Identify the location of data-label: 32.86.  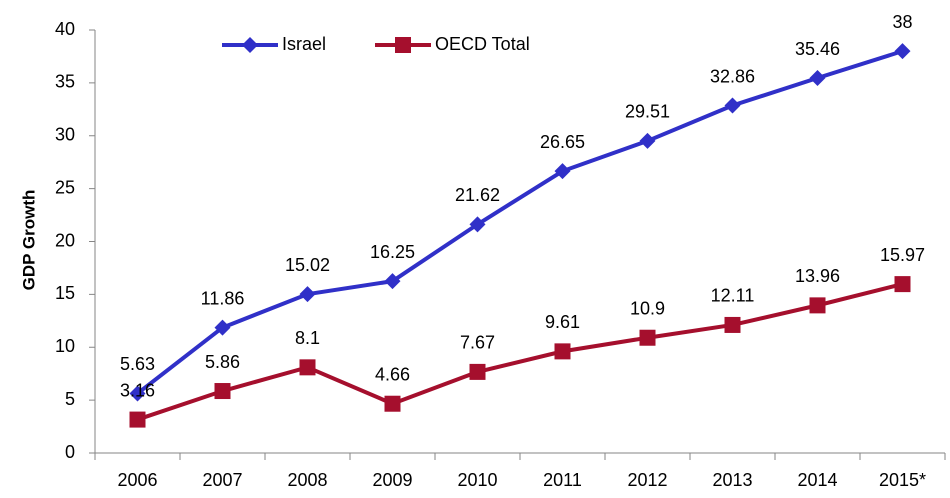
(732, 76).